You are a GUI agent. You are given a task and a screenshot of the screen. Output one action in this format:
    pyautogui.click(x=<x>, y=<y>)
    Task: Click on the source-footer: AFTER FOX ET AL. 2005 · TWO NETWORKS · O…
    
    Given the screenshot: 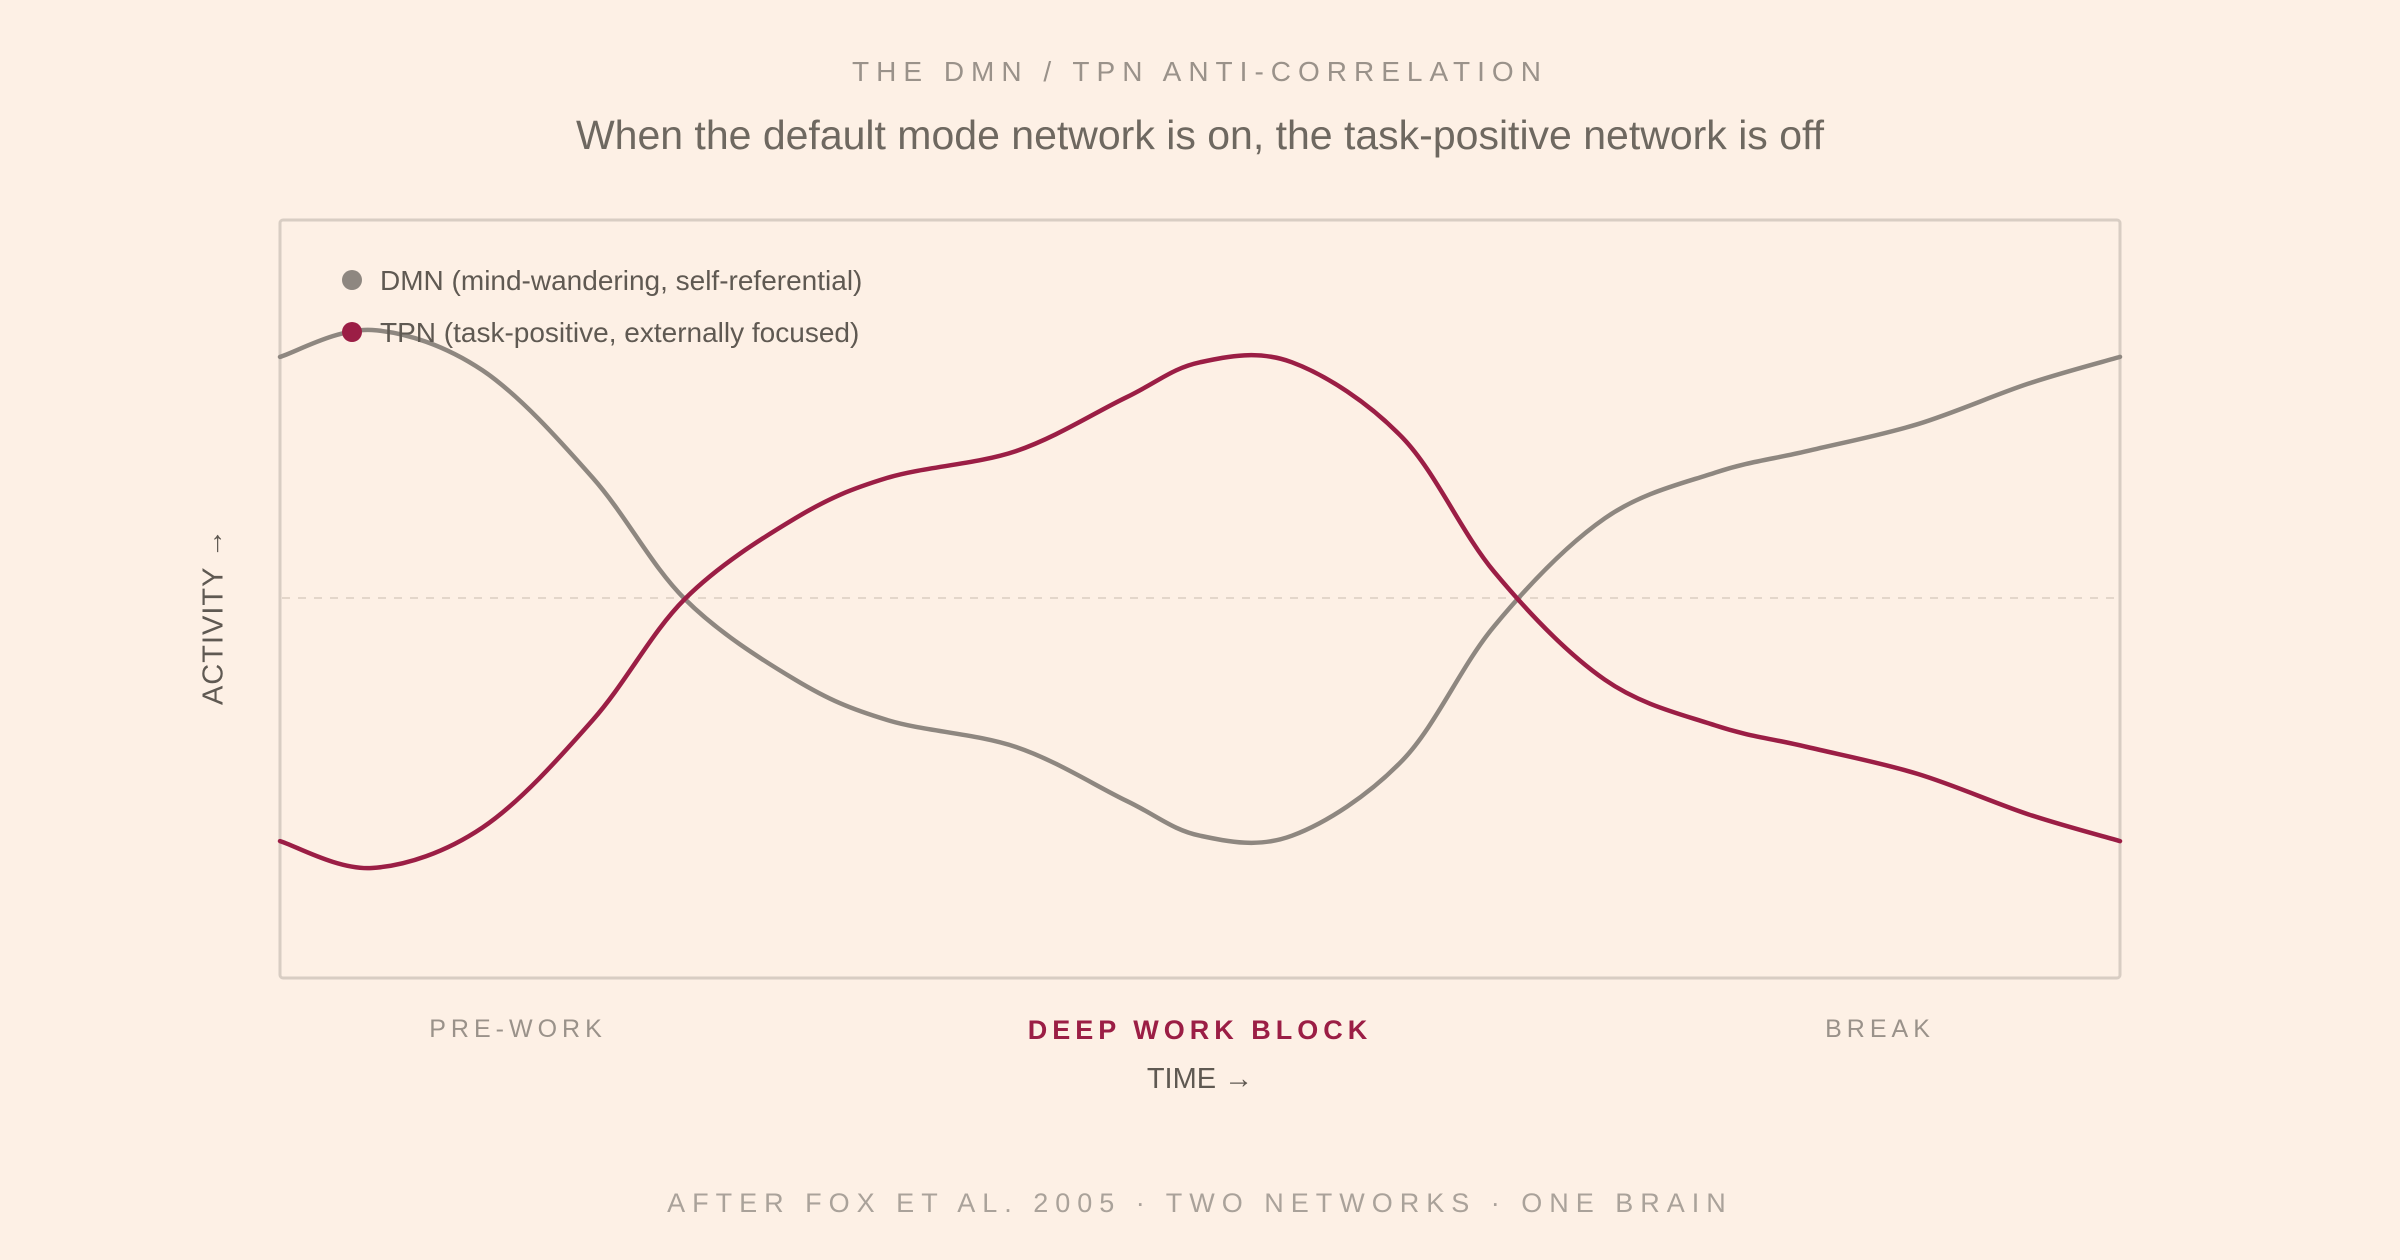 What is the action you would take?
    pyautogui.click(x=1200, y=1203)
    